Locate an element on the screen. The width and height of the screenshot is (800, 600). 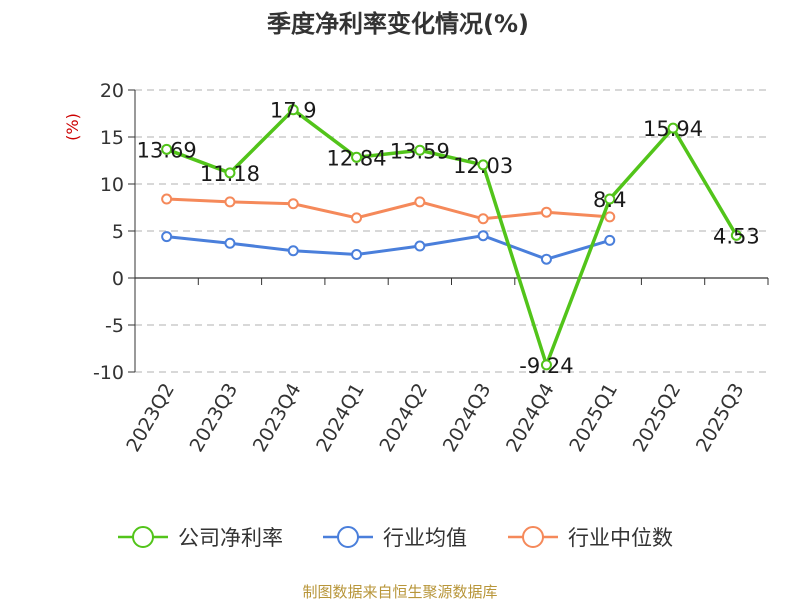
legend: 公司净利率 行业均值 行业中位数 is located at coordinates (395, 538).